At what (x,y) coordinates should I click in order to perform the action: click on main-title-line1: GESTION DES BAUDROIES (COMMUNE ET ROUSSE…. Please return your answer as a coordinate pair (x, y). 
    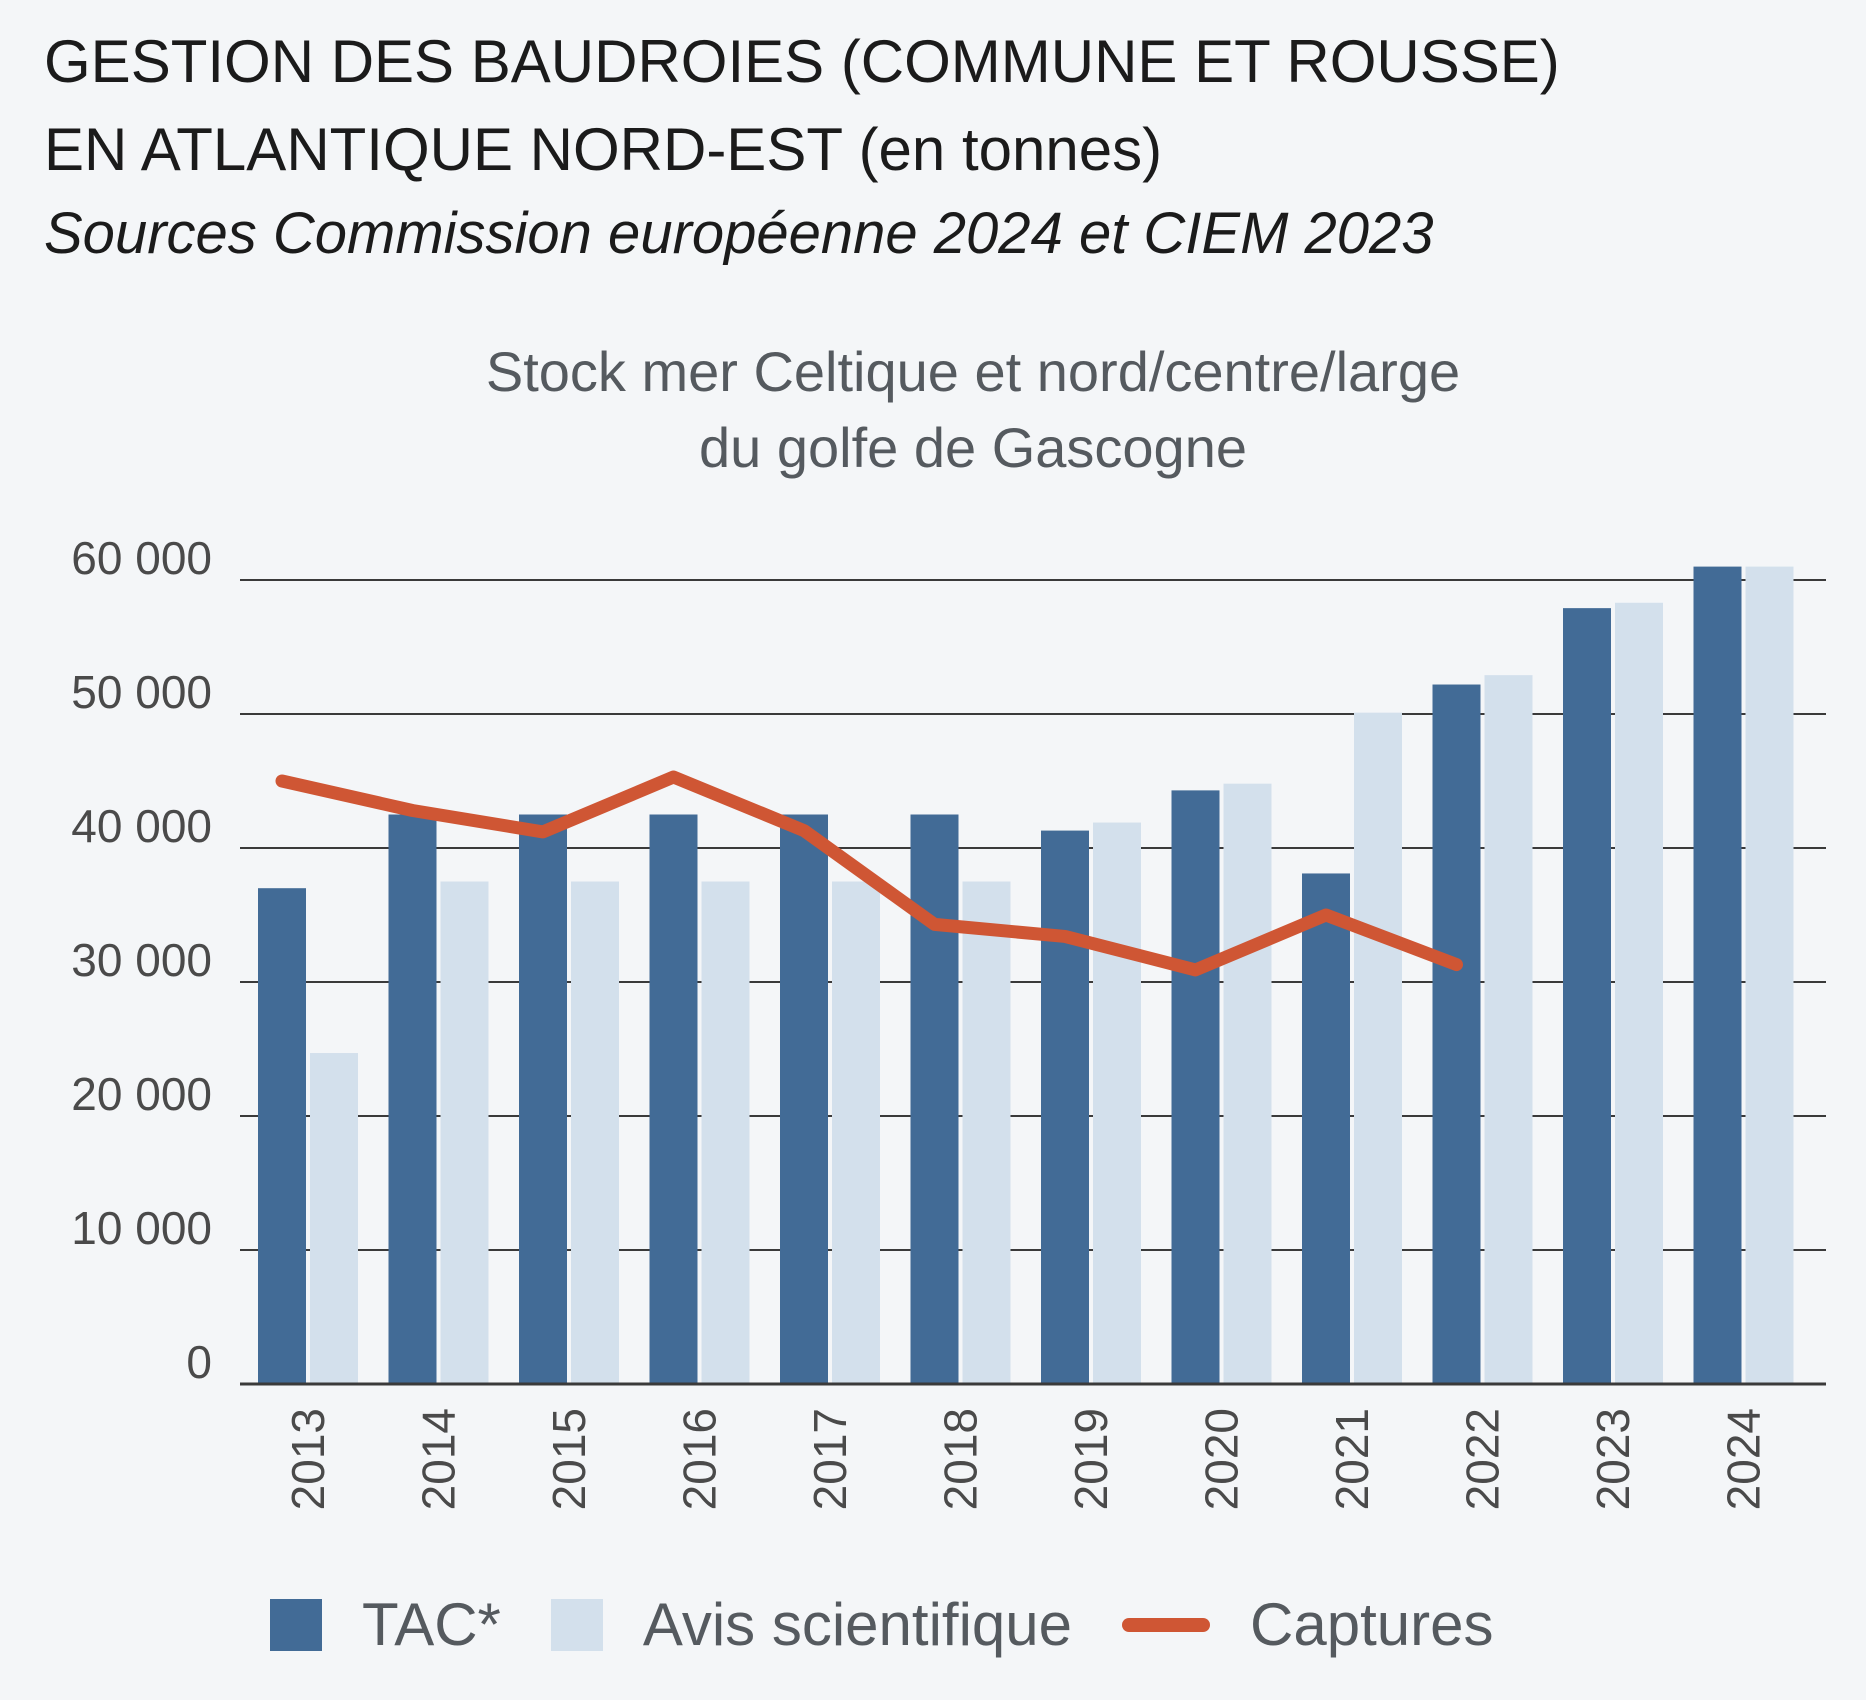
    Looking at the image, I should click on (802, 61).